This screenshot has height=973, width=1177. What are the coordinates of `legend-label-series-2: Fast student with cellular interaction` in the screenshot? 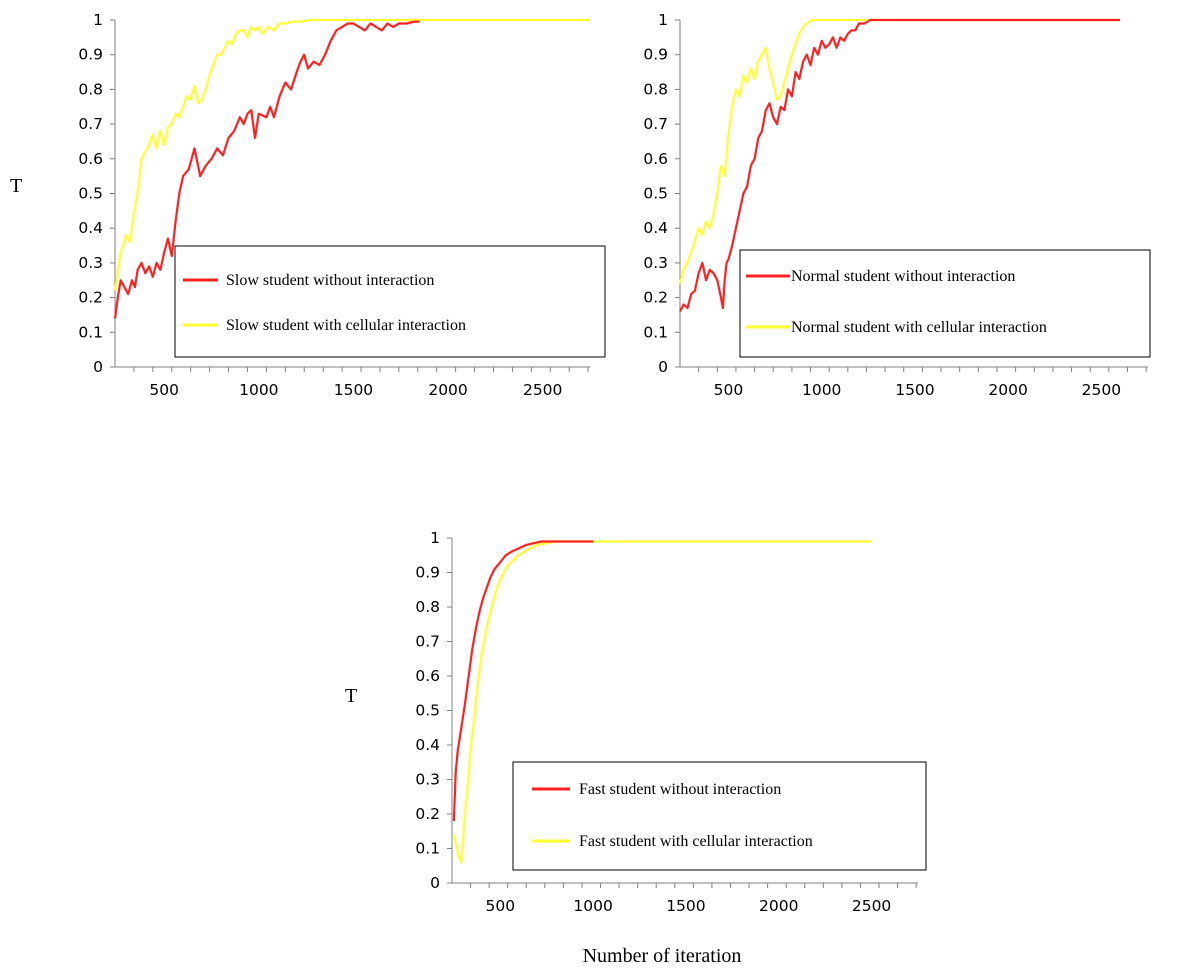 It's located at (696, 841).